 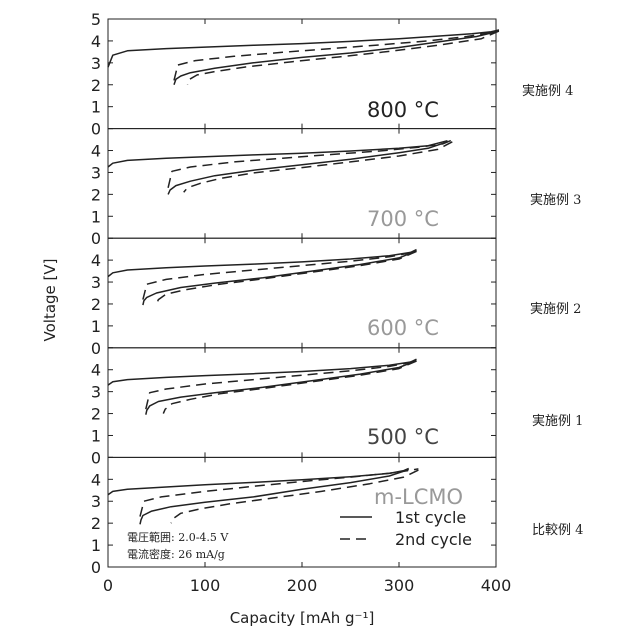 What do you see at coordinates (96, 19) in the screenshot?
I see `panel-1-ytick-label-5: 5` at bounding box center [96, 19].